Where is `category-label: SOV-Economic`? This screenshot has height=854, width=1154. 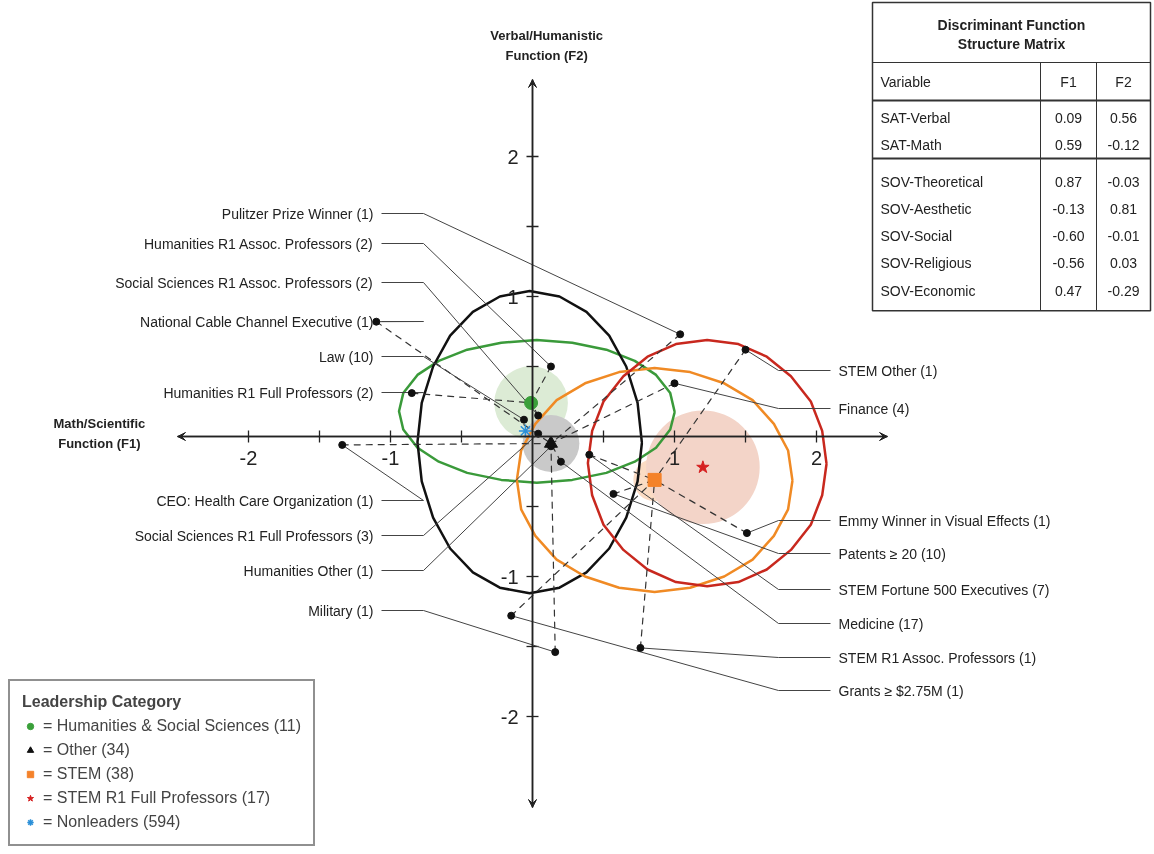 category-label: SOV-Economic is located at coordinates (928, 290).